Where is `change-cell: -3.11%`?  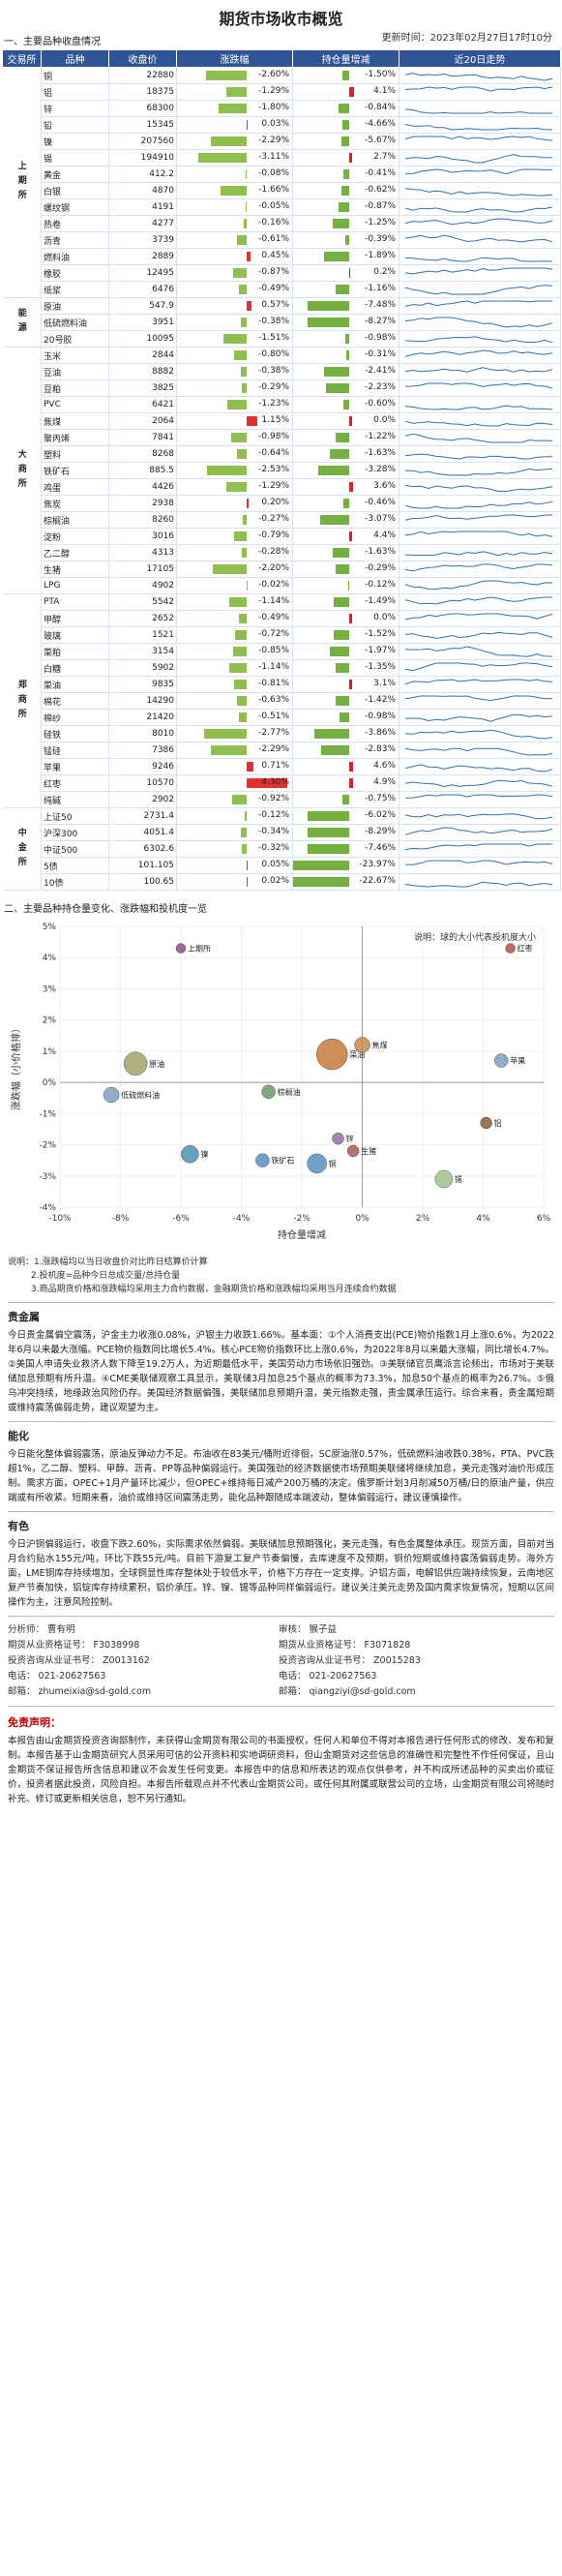
change-cell: -3.11% is located at coordinates (235, 158).